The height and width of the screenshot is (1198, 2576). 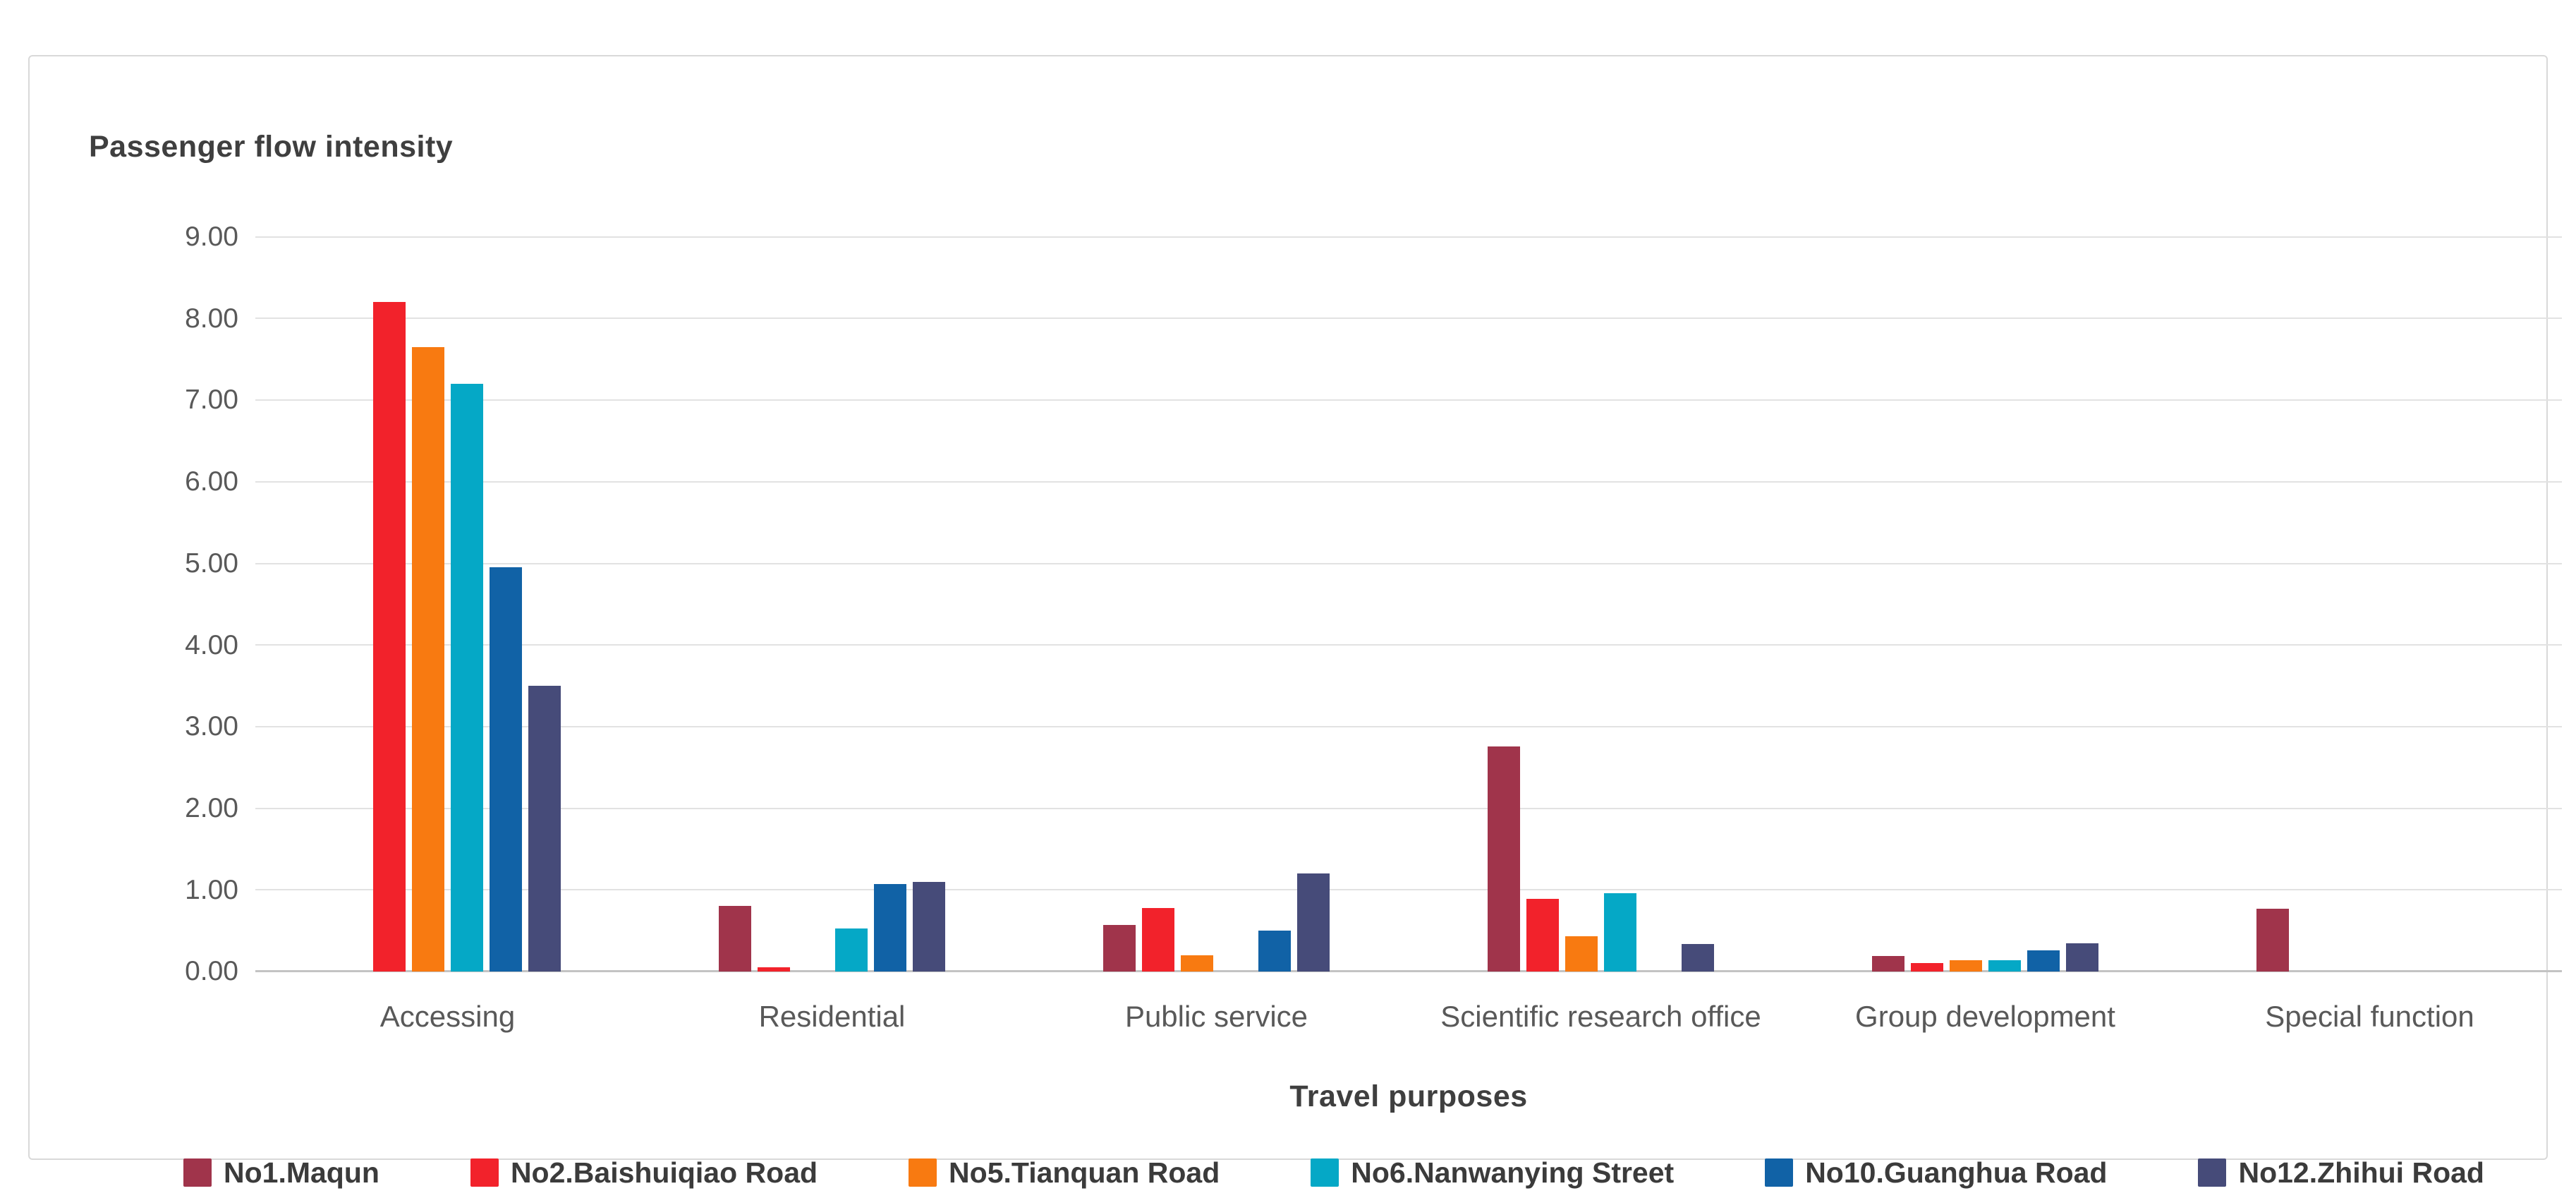 I want to click on legend-item: No10.Guanghua Road, so click(x=1936, y=1173).